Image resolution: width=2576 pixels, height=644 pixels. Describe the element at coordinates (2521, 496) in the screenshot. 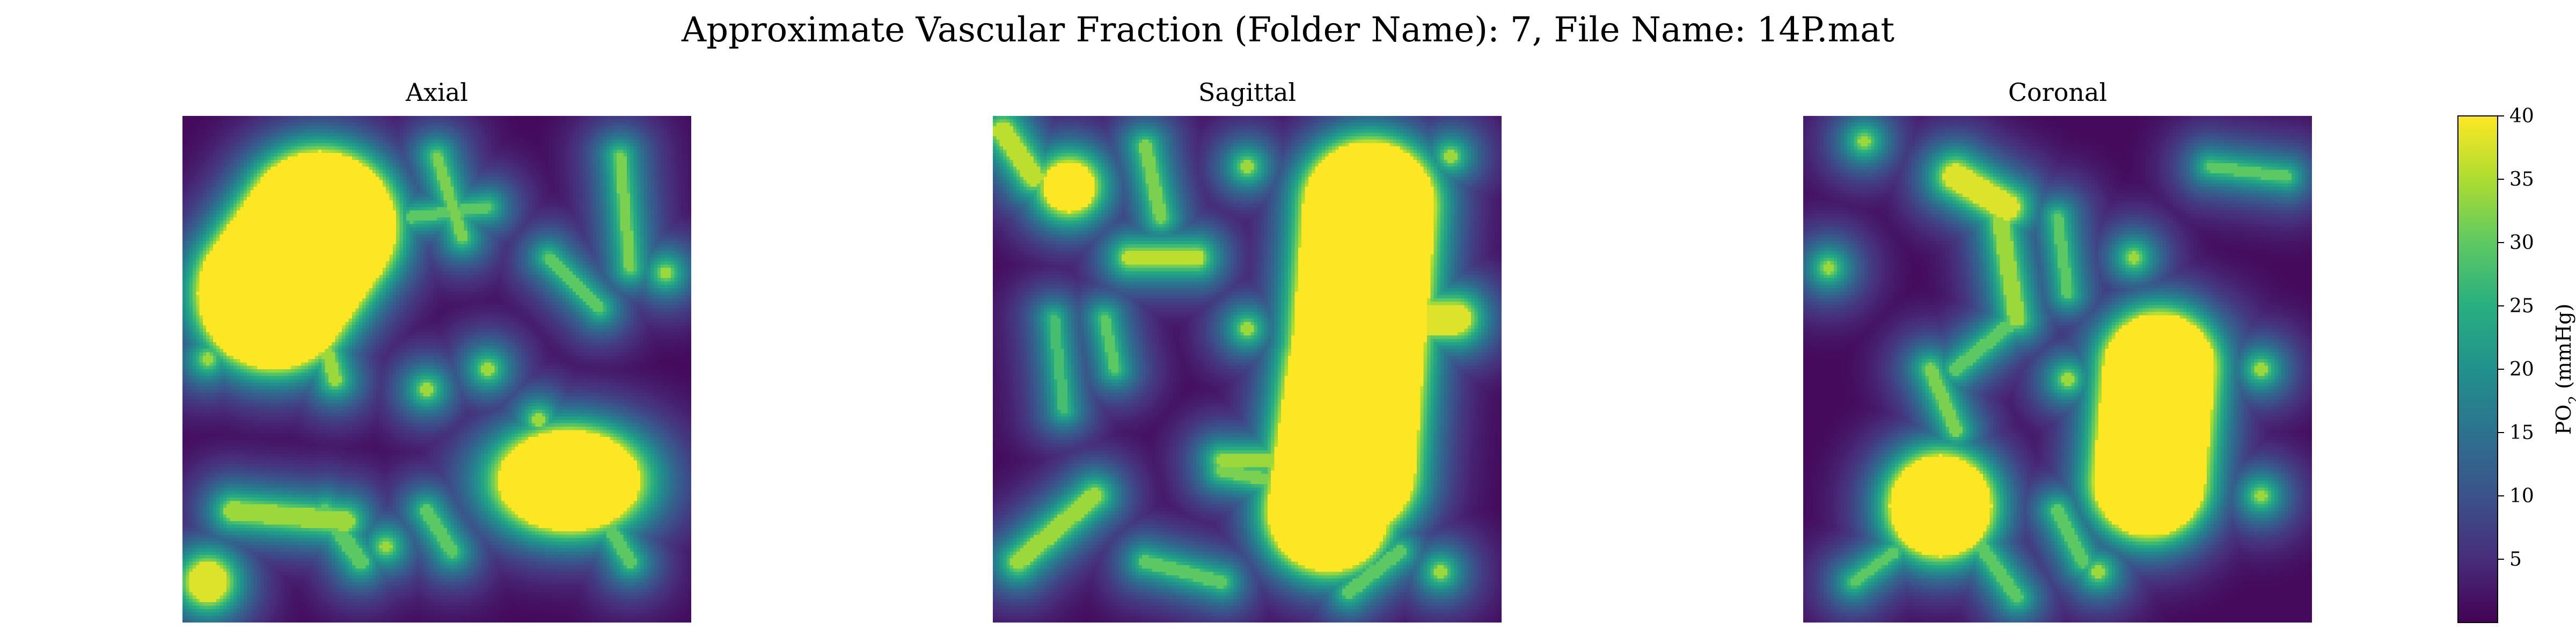

I see `colorbar-tick-label: 10` at that location.